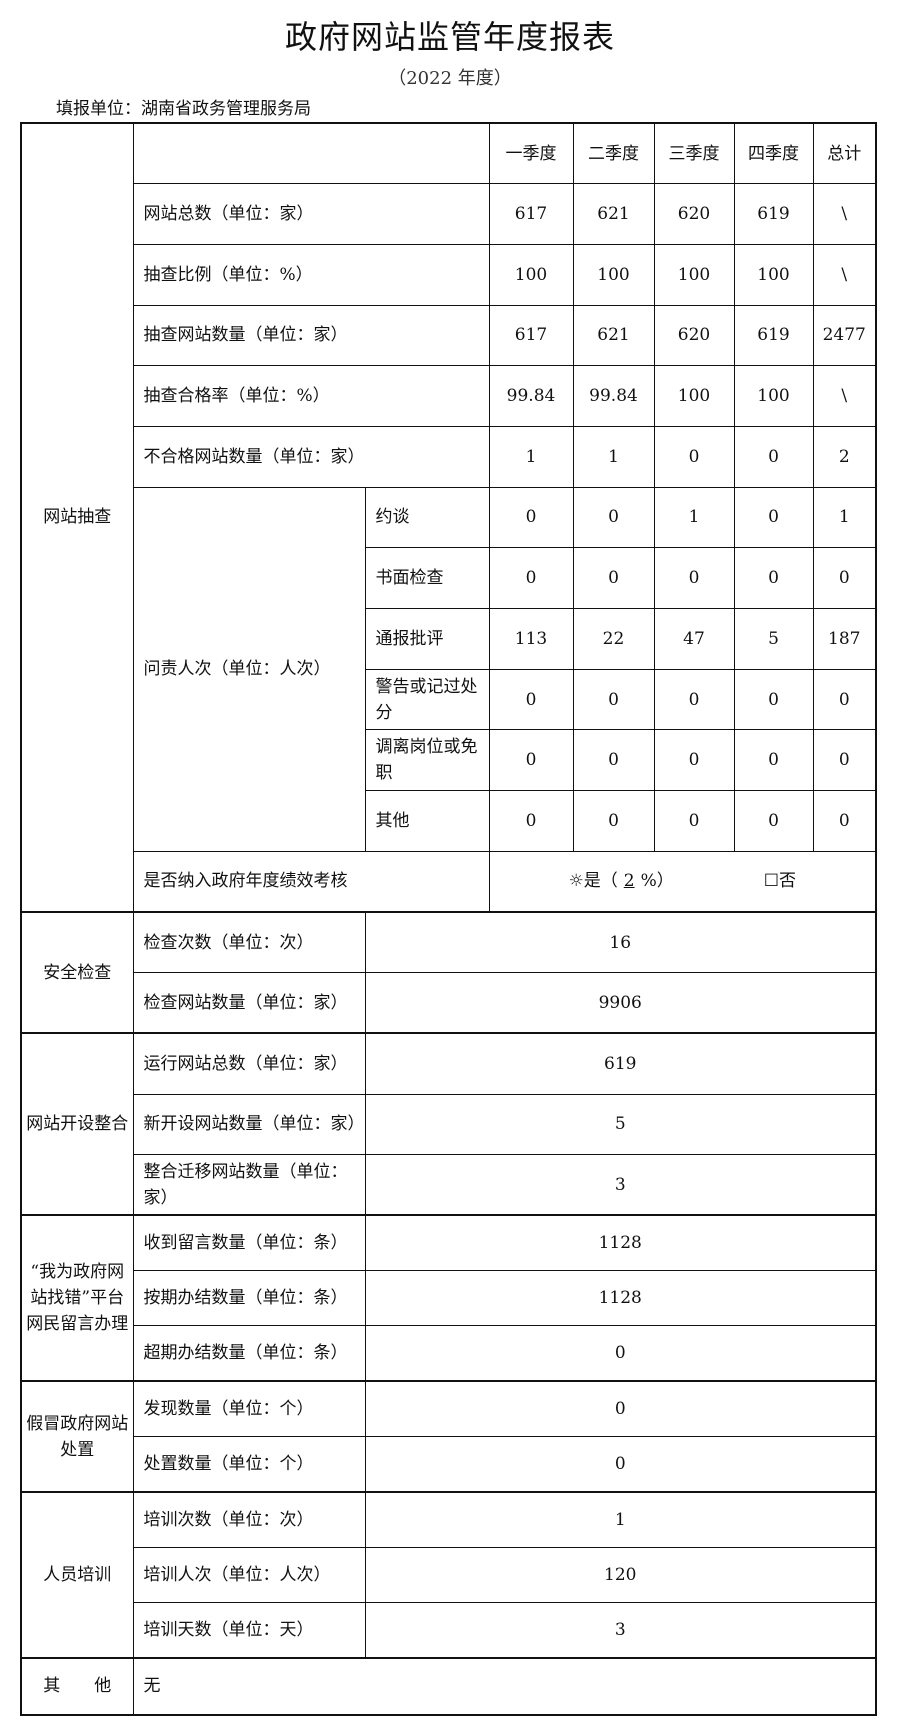 This screenshot has width=900, height=1721. What do you see at coordinates (621, 881) in the screenshot?
I see `assessment-yes-option: ☼是（ 2%）` at bounding box center [621, 881].